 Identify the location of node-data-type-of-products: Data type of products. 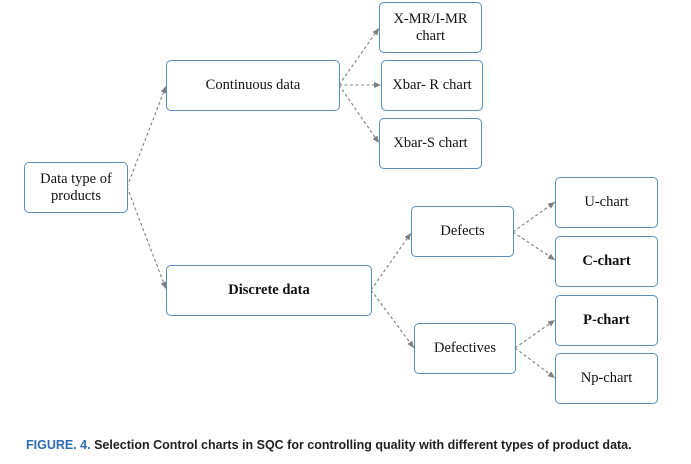
(76, 187).